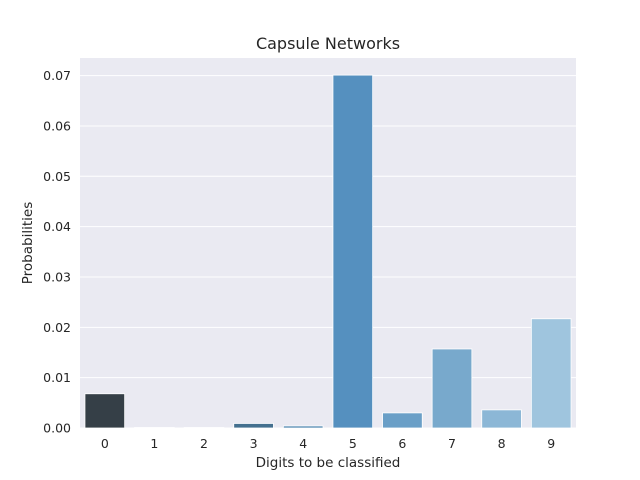 Image resolution: width=640 pixels, height=480 pixels. What do you see at coordinates (57, 377) in the screenshot?
I see `y-tick-label: 0.01` at bounding box center [57, 377].